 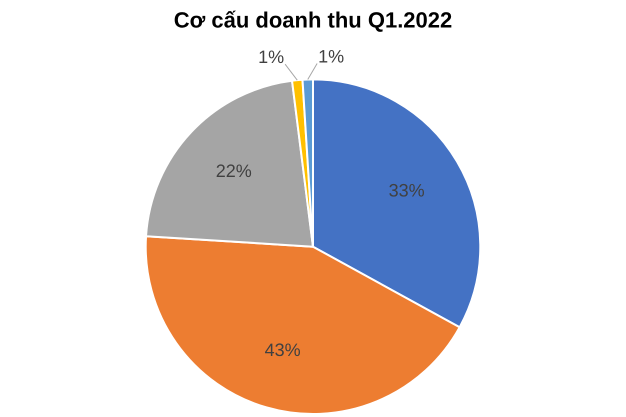 I want to click on chart-title: Cơ cấu doanh thu Q1.2022, so click(x=313, y=19).